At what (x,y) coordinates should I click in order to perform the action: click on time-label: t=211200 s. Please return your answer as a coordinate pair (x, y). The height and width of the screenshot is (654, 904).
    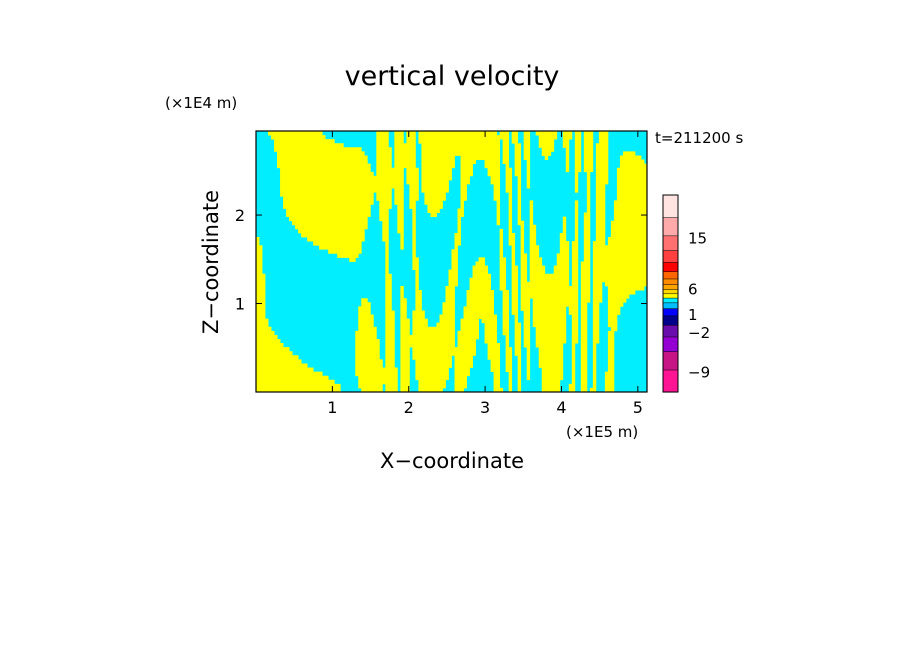
    Looking at the image, I should click on (699, 138).